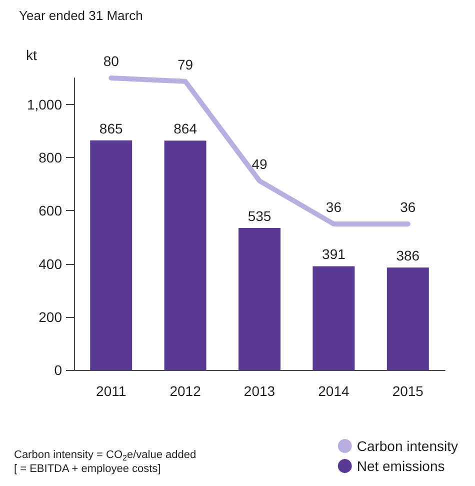  I want to click on x-tick-label: 2011, so click(111, 391).